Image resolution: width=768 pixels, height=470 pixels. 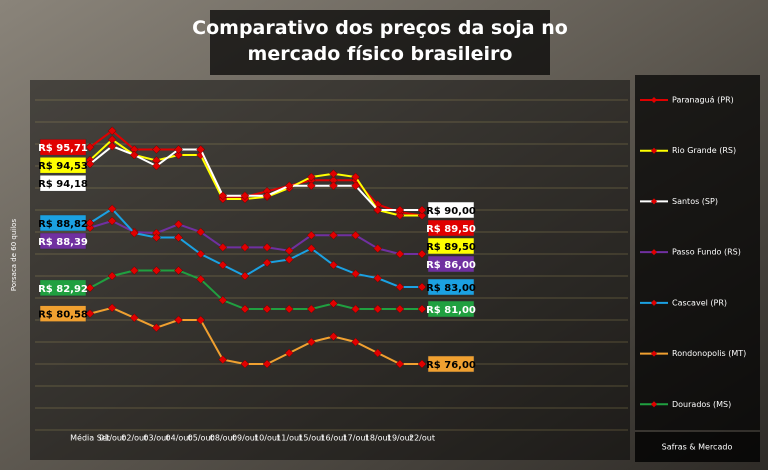 I want to click on title-box, so click(x=380, y=42).